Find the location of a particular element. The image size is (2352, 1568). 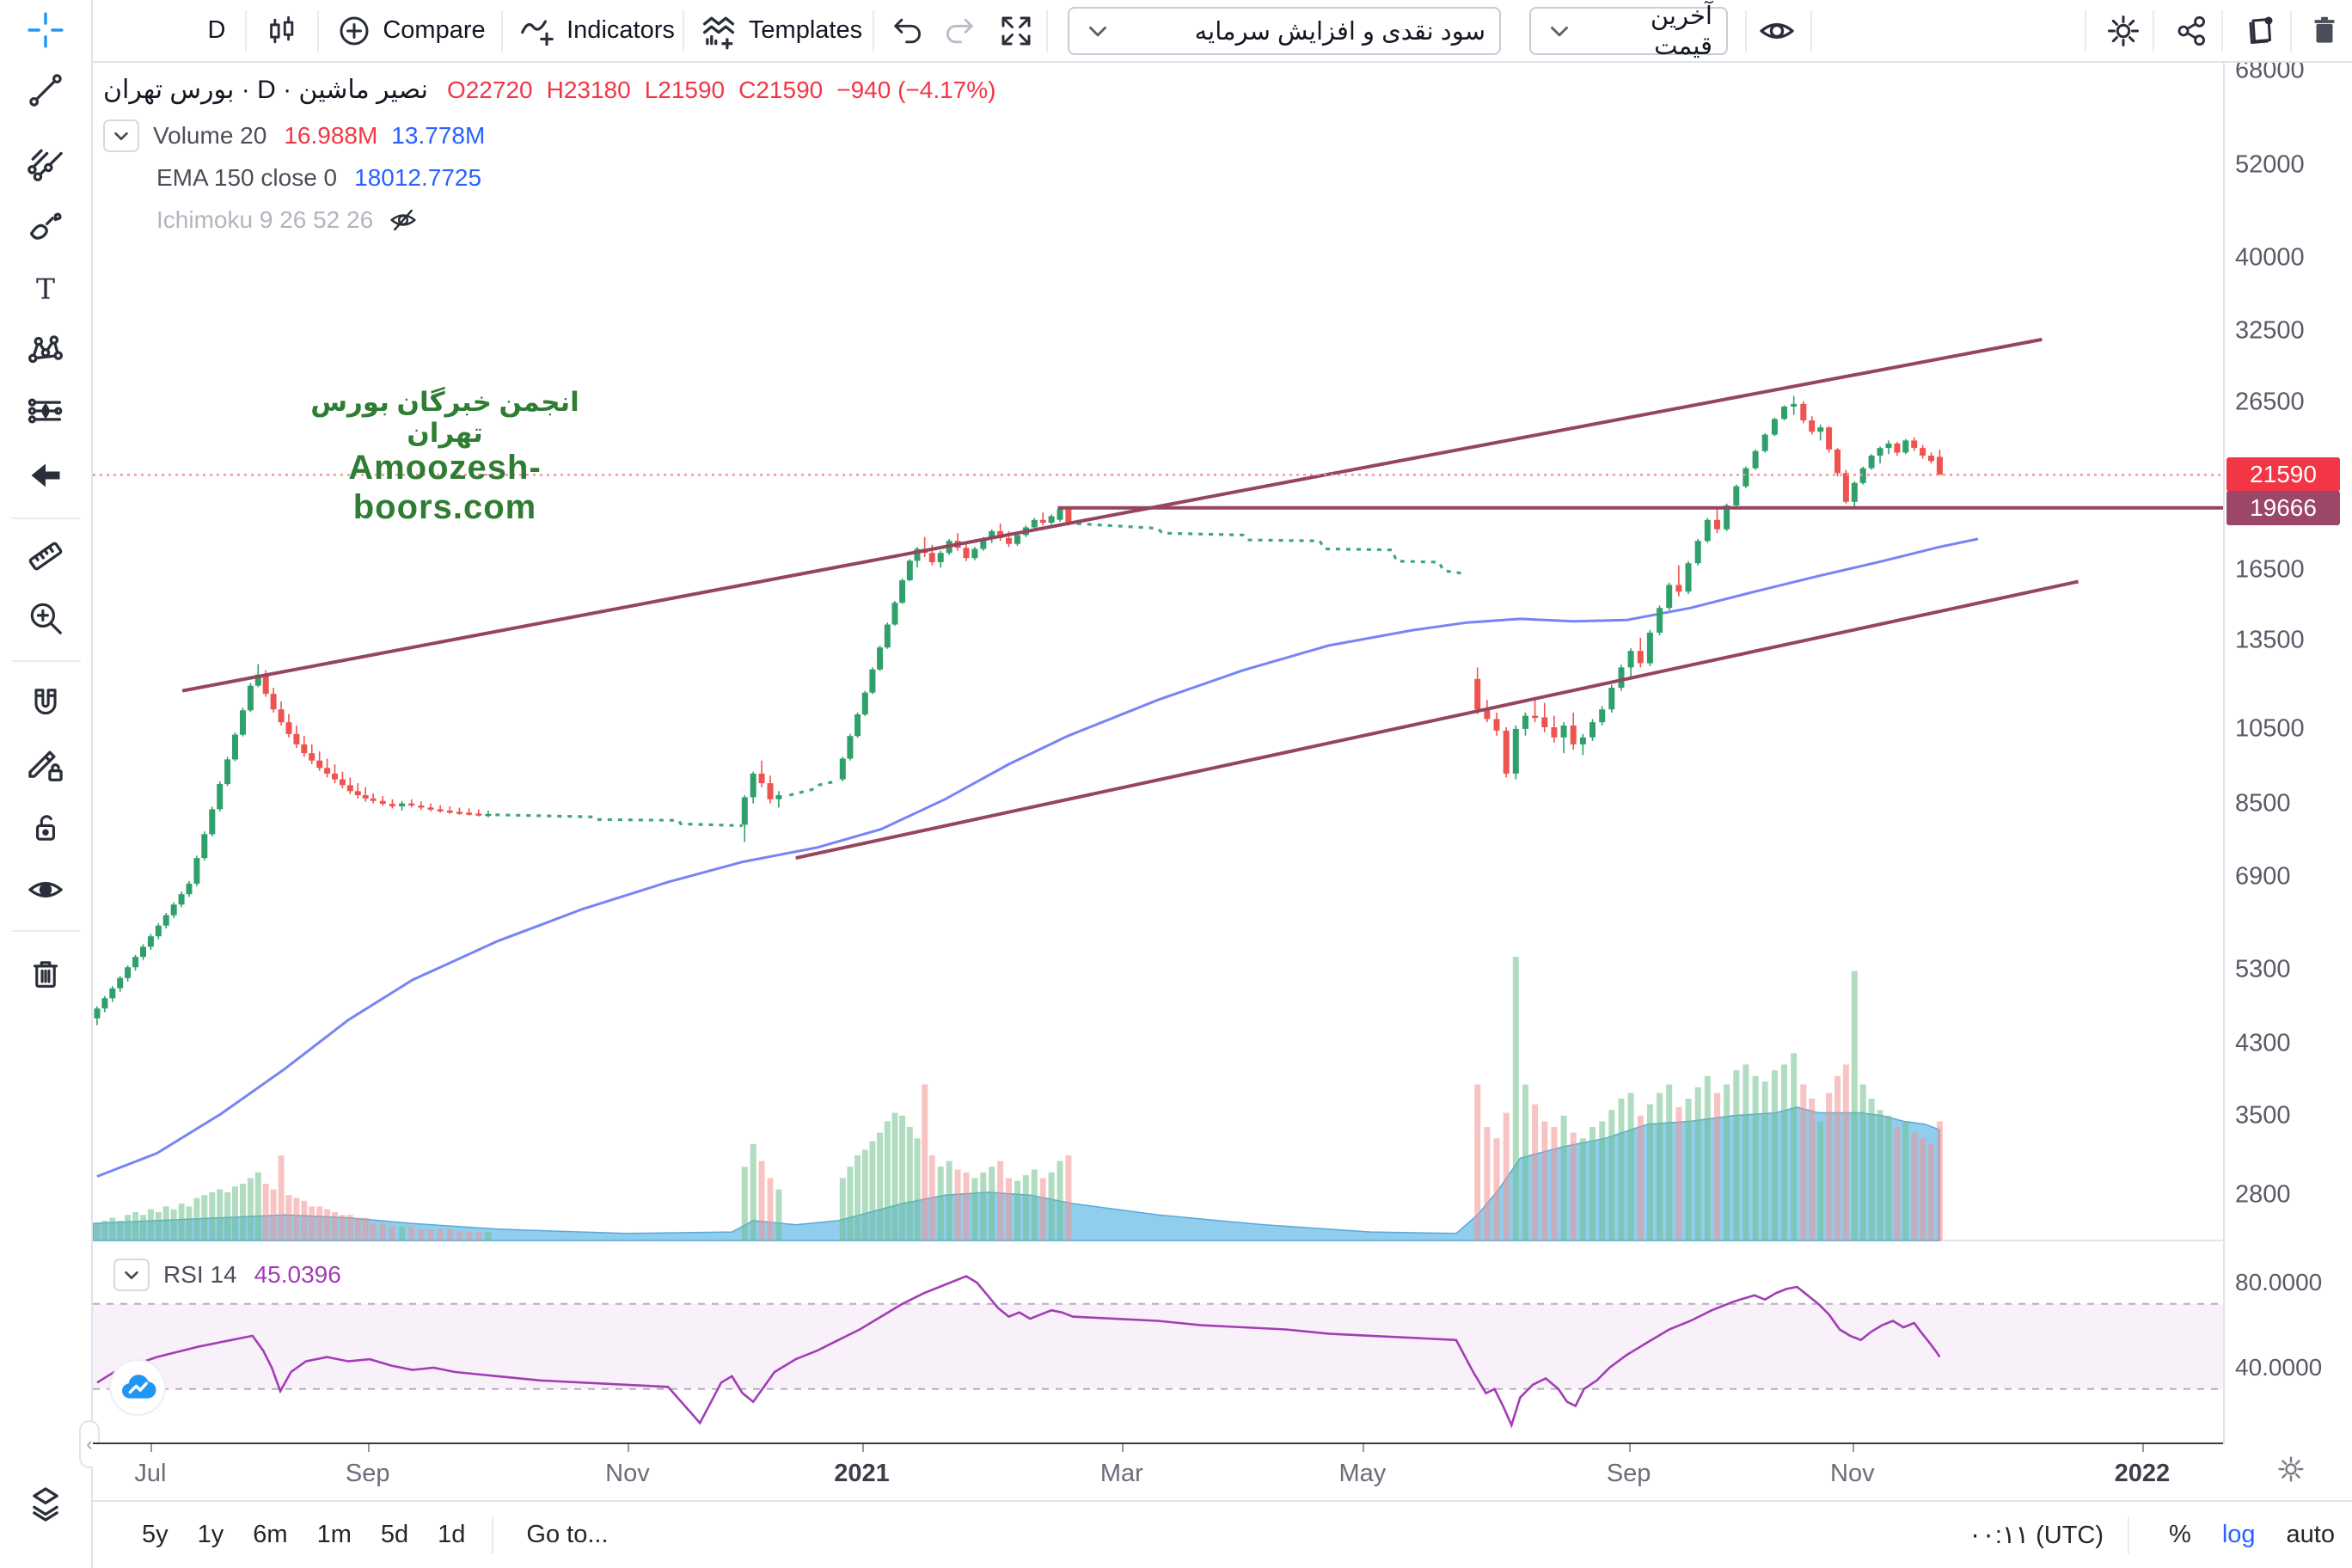

text-tool-tool: T is located at coordinates (46, 290).